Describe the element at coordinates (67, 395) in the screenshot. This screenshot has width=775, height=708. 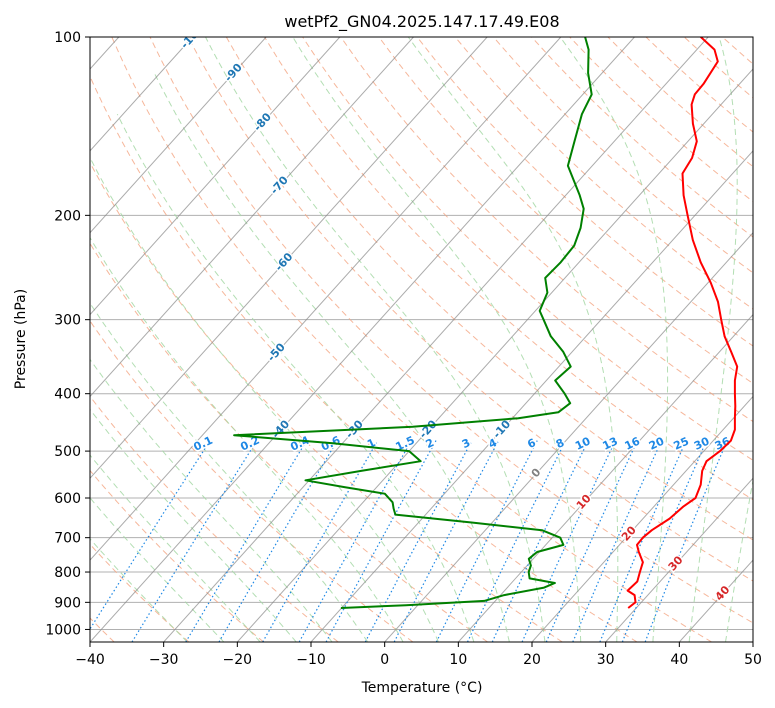
I see `y-tick-label: 400` at that location.